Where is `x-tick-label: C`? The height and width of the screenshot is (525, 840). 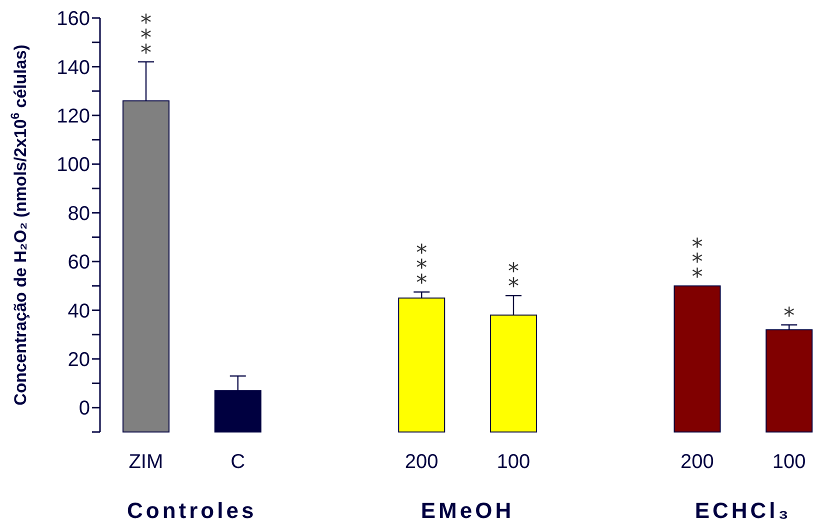 x-tick-label: C is located at coordinates (238, 462).